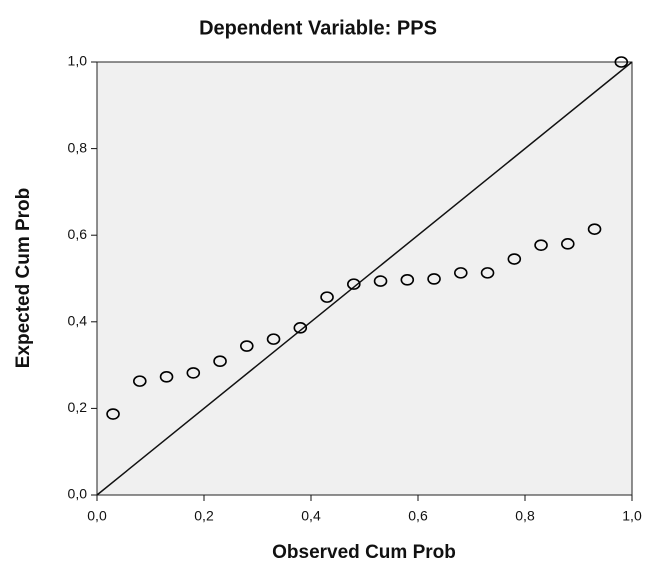  What do you see at coordinates (632, 516) in the screenshot?
I see `x-tick-label: 1,0` at bounding box center [632, 516].